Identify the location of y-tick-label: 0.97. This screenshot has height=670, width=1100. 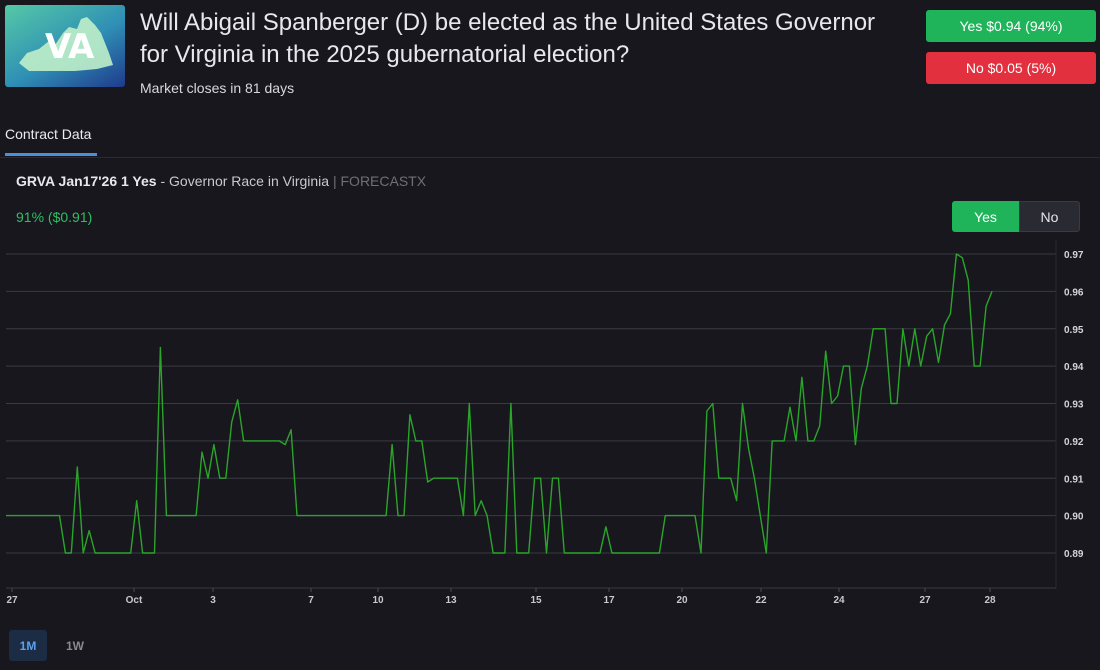
(1074, 255).